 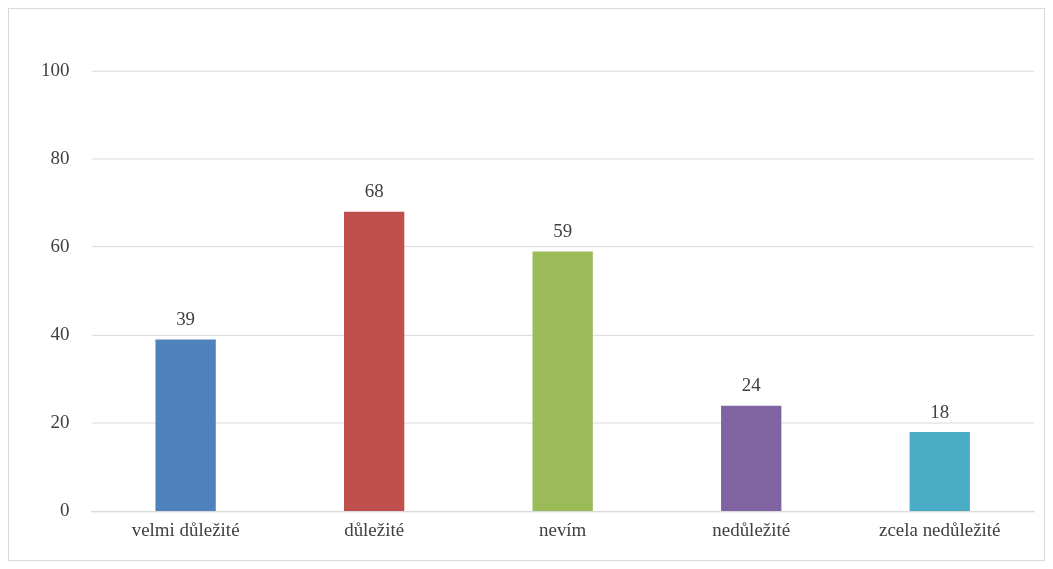 I want to click on y-tick-label: 80, so click(x=60, y=157).